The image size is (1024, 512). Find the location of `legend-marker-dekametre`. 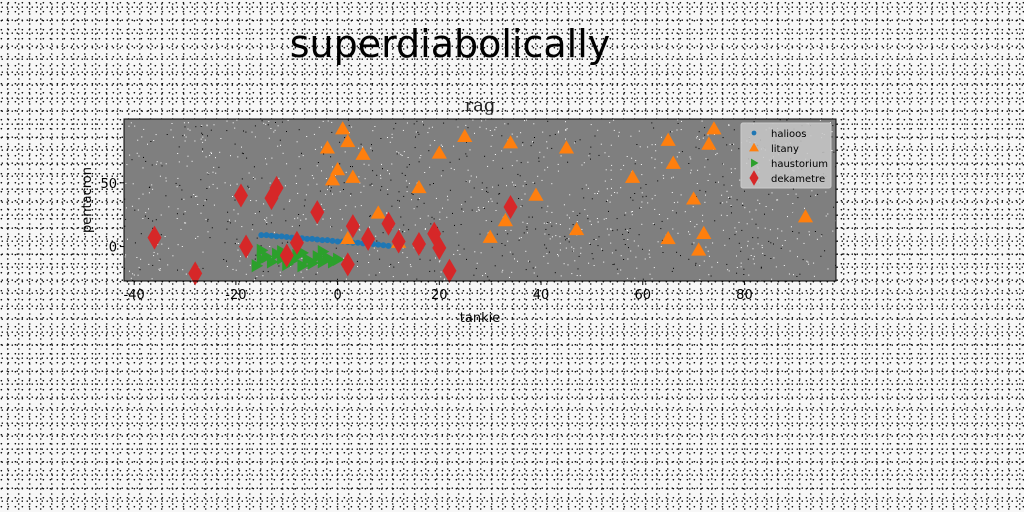

legend-marker-dekametre is located at coordinates (754, 178).